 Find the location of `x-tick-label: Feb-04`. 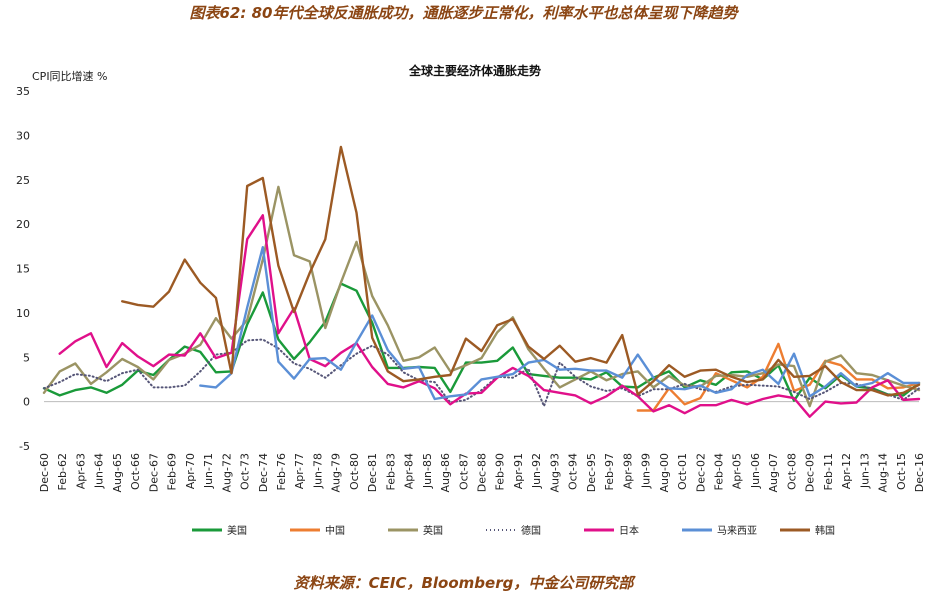

x-tick-label: Feb-04 is located at coordinates (718, 471).